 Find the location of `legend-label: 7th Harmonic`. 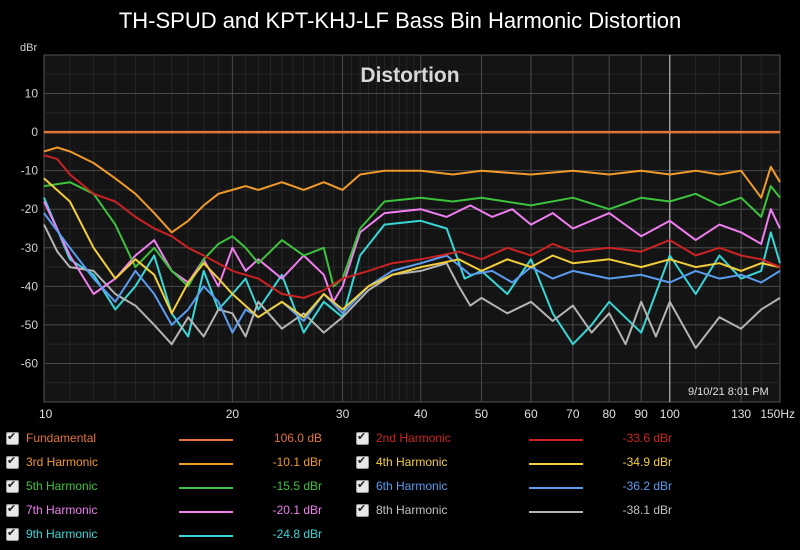

legend-label: 7th Harmonic is located at coordinates (62, 510).